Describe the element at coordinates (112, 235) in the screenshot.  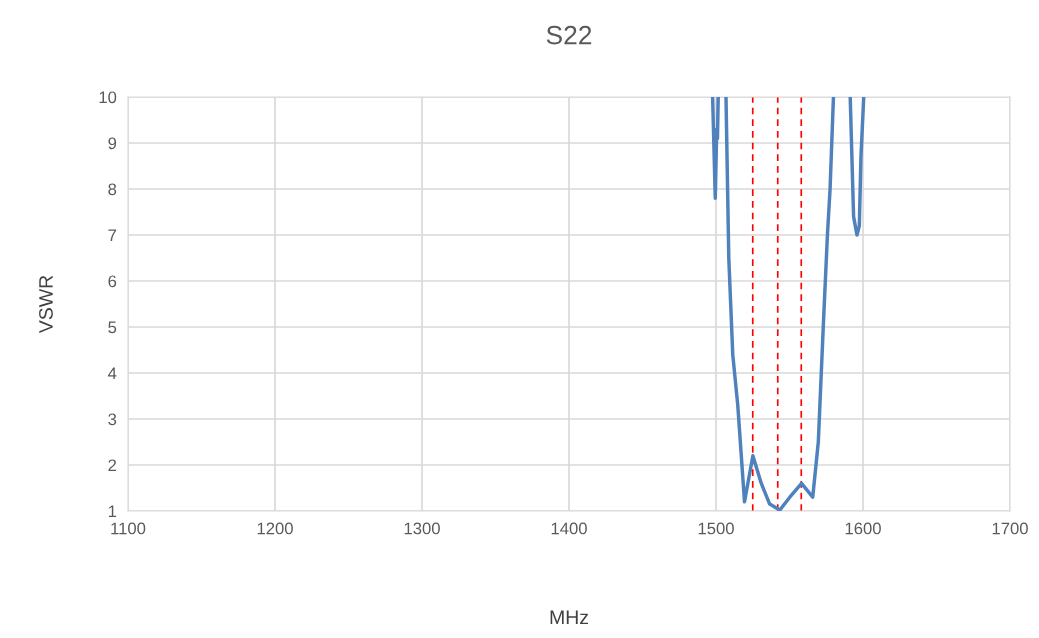
I see `y-tick-label: 7` at that location.